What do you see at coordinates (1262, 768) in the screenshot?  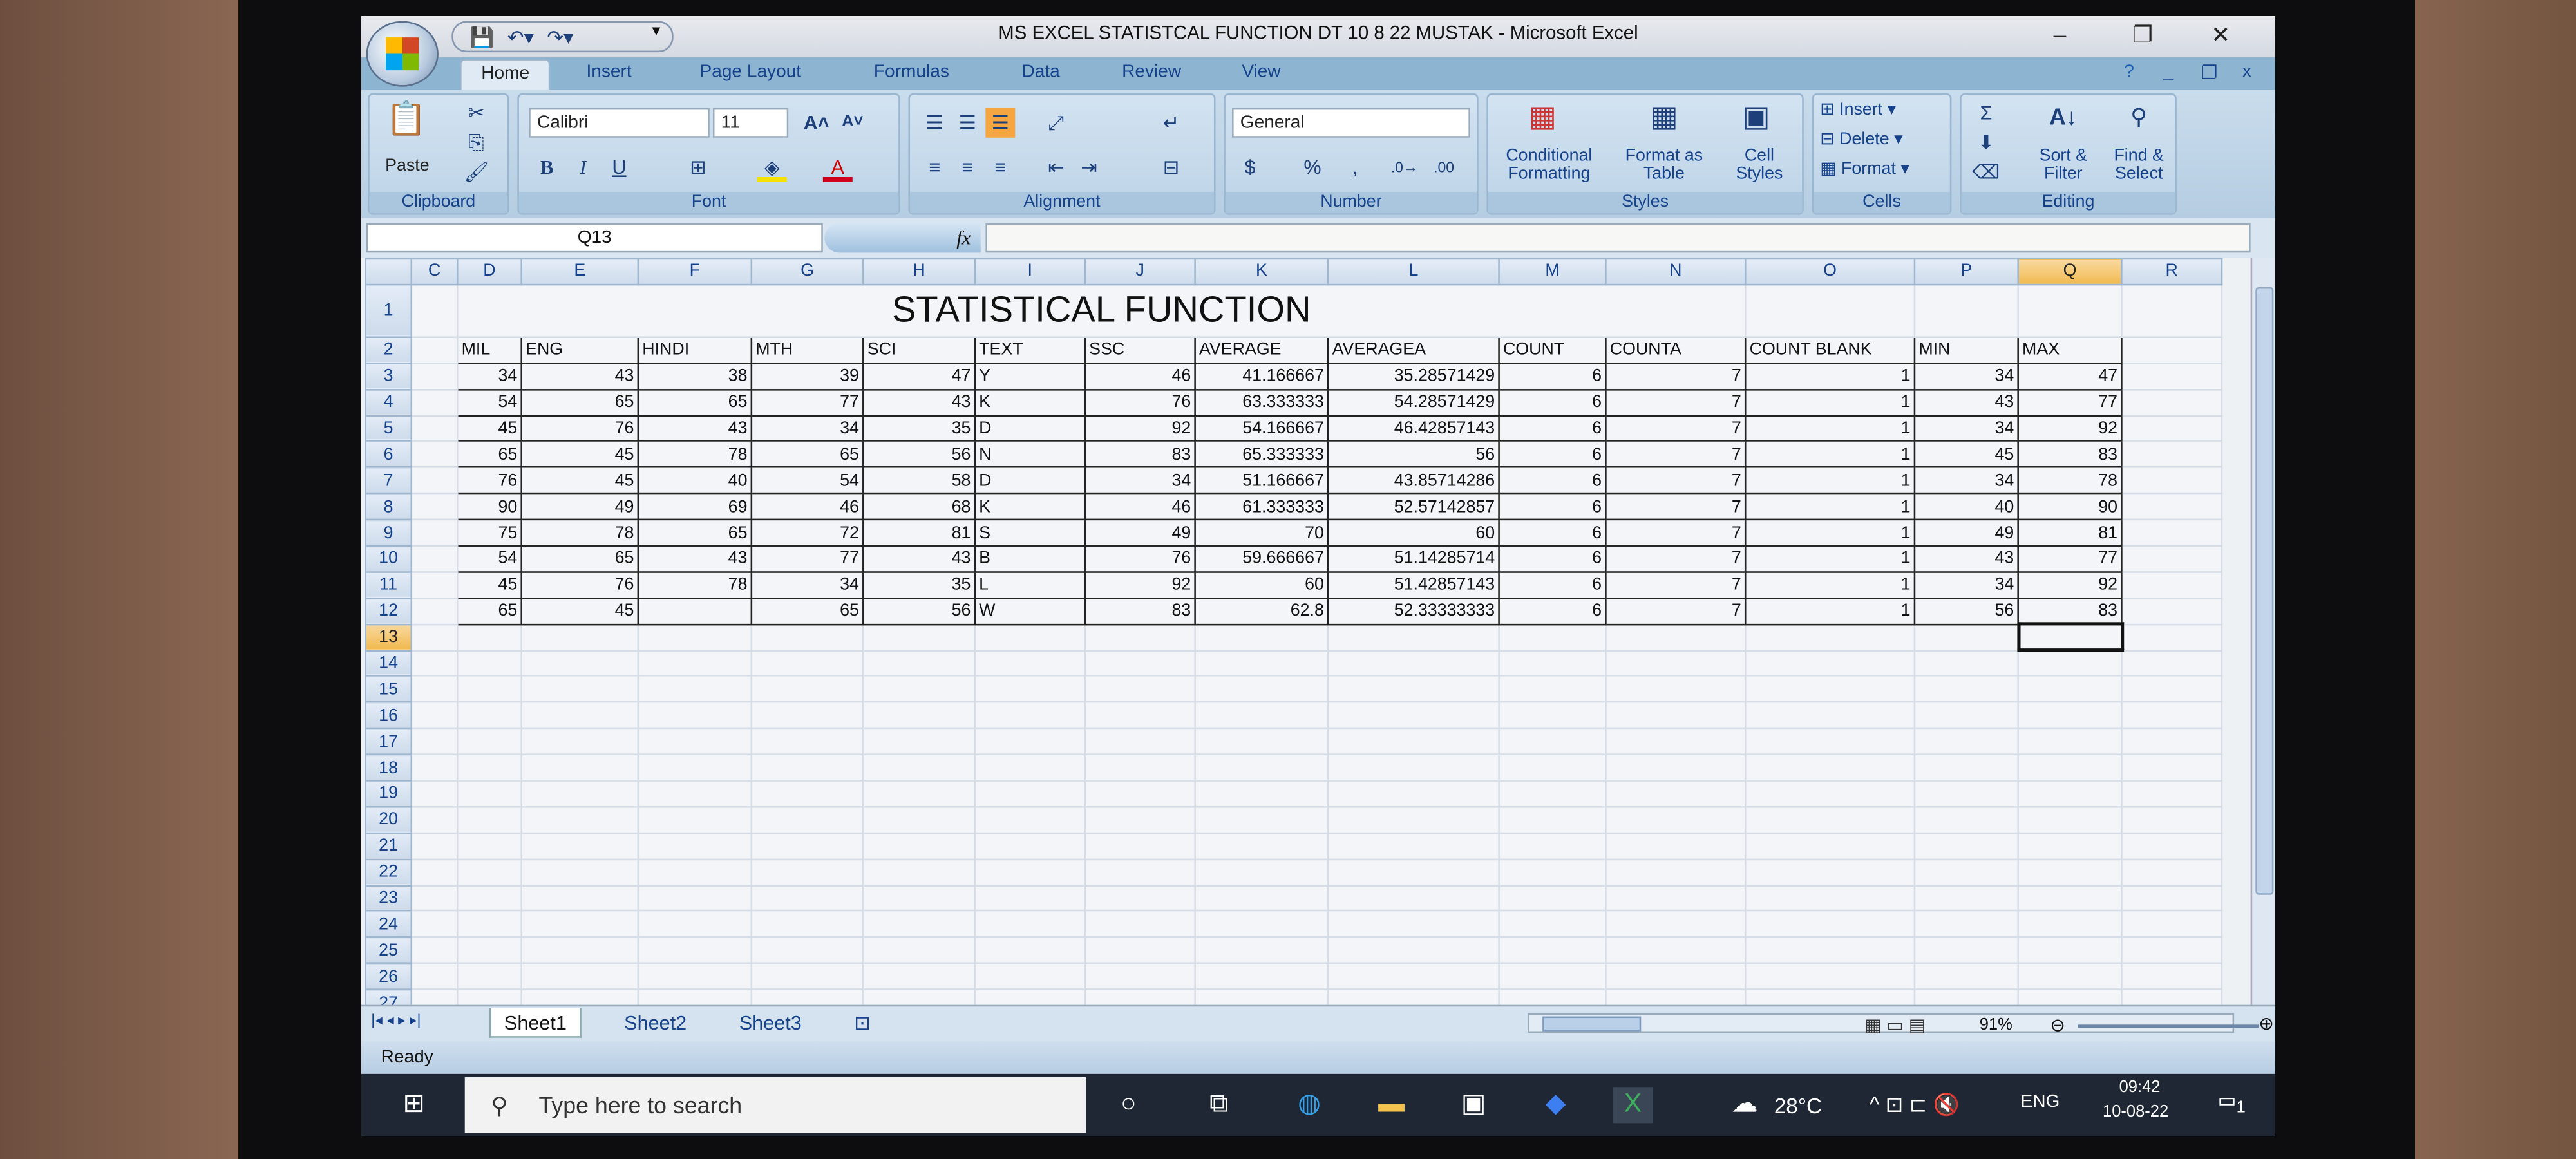 I see `cell-k18` at bounding box center [1262, 768].